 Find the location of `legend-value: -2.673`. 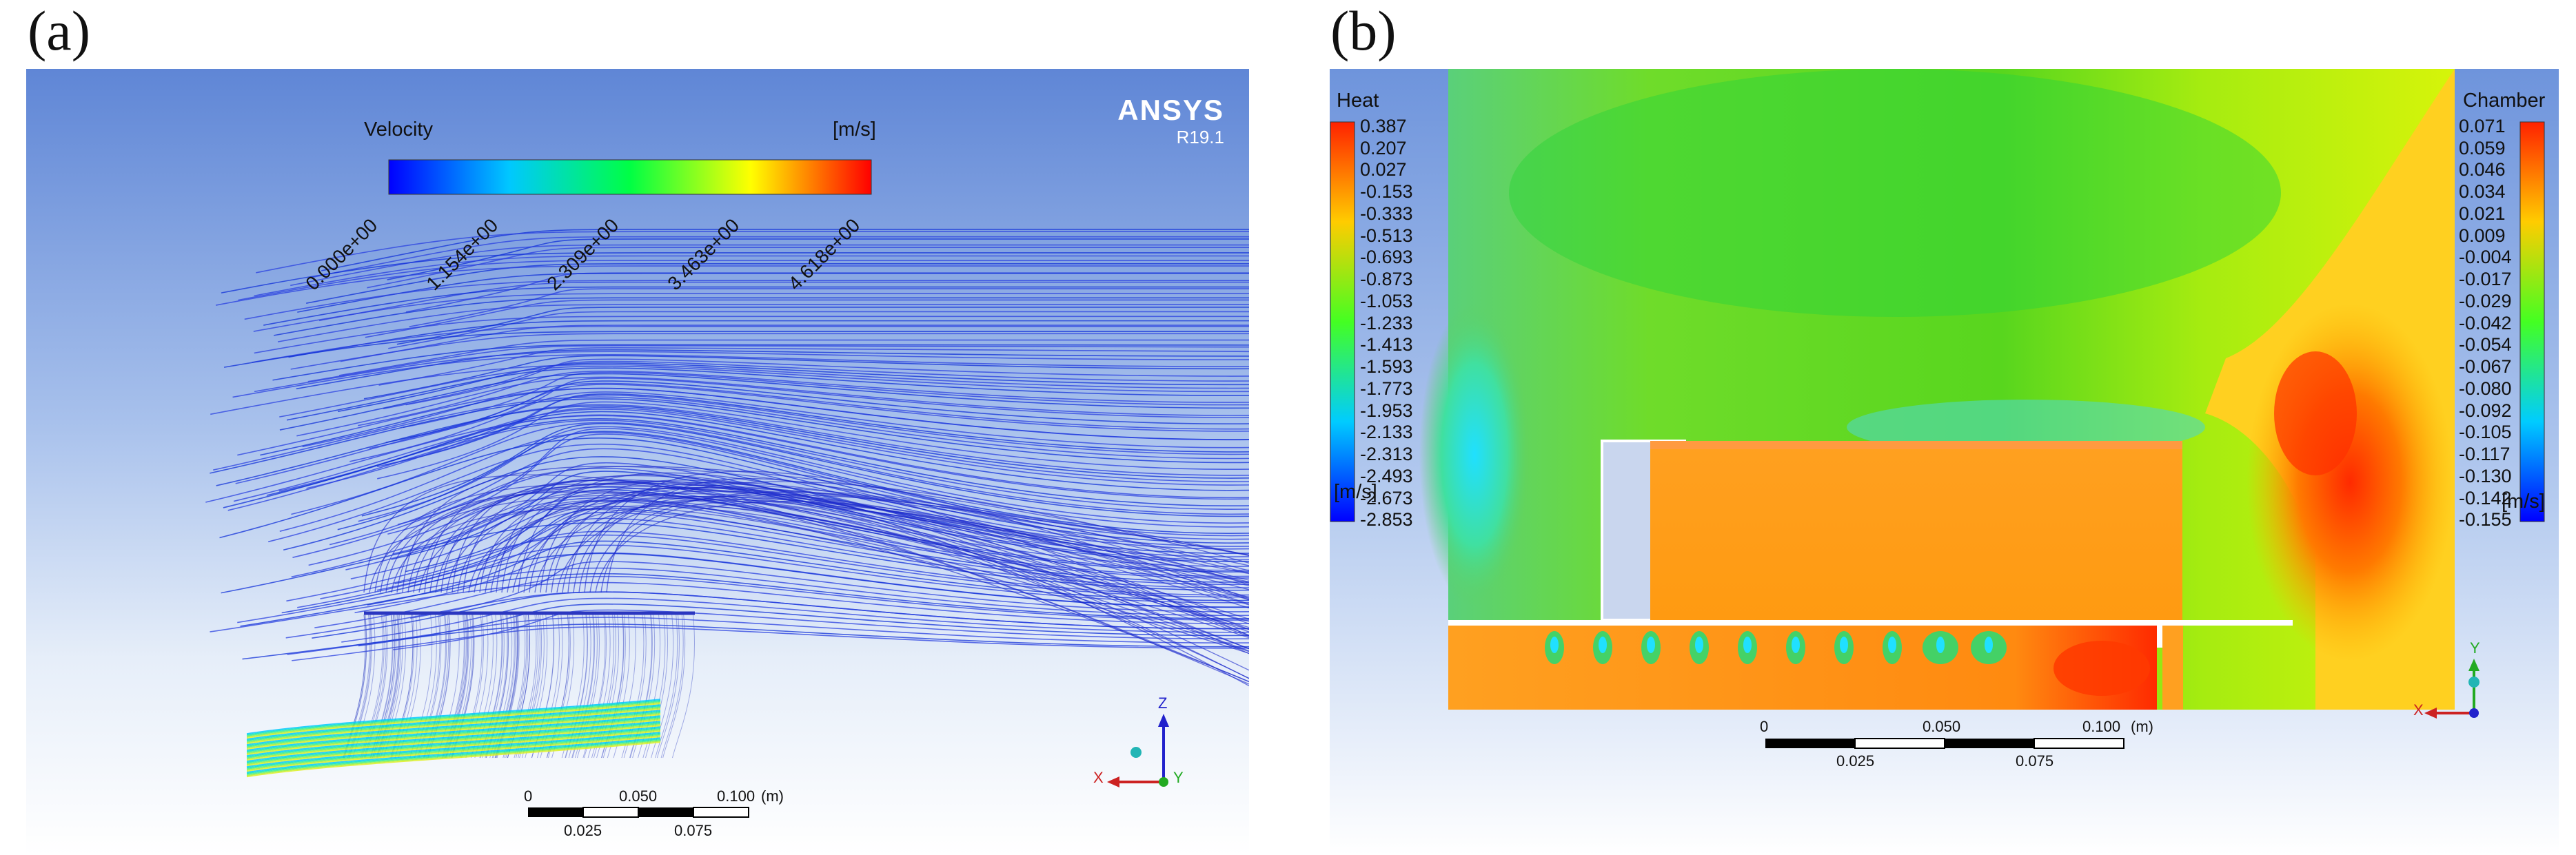

legend-value: -2.673 is located at coordinates (1386, 497).